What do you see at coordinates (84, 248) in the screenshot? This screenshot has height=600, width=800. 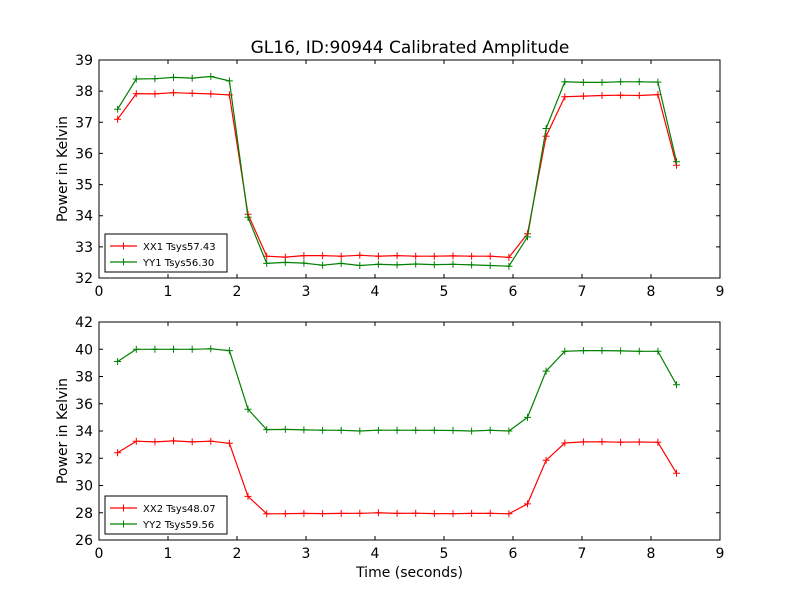 I see `top-y-tick-label: 33` at bounding box center [84, 248].